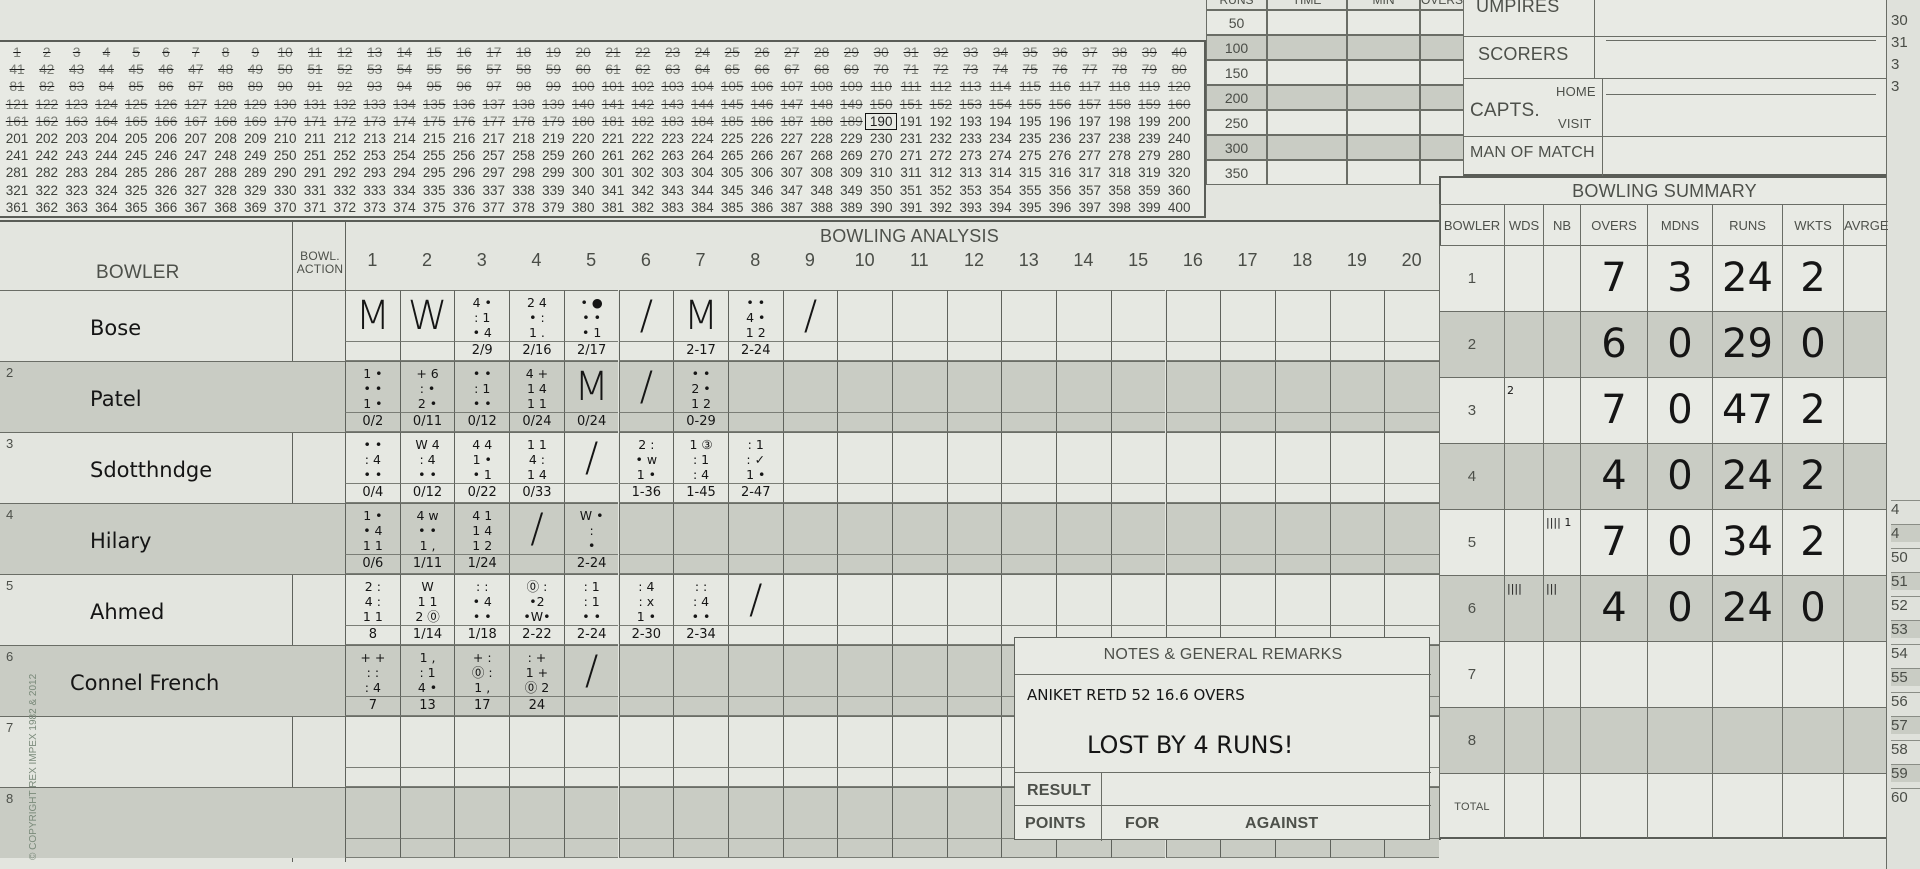  What do you see at coordinates (646, 635) in the screenshot?
I see `over-cumulative-cell: 2-30` at bounding box center [646, 635].